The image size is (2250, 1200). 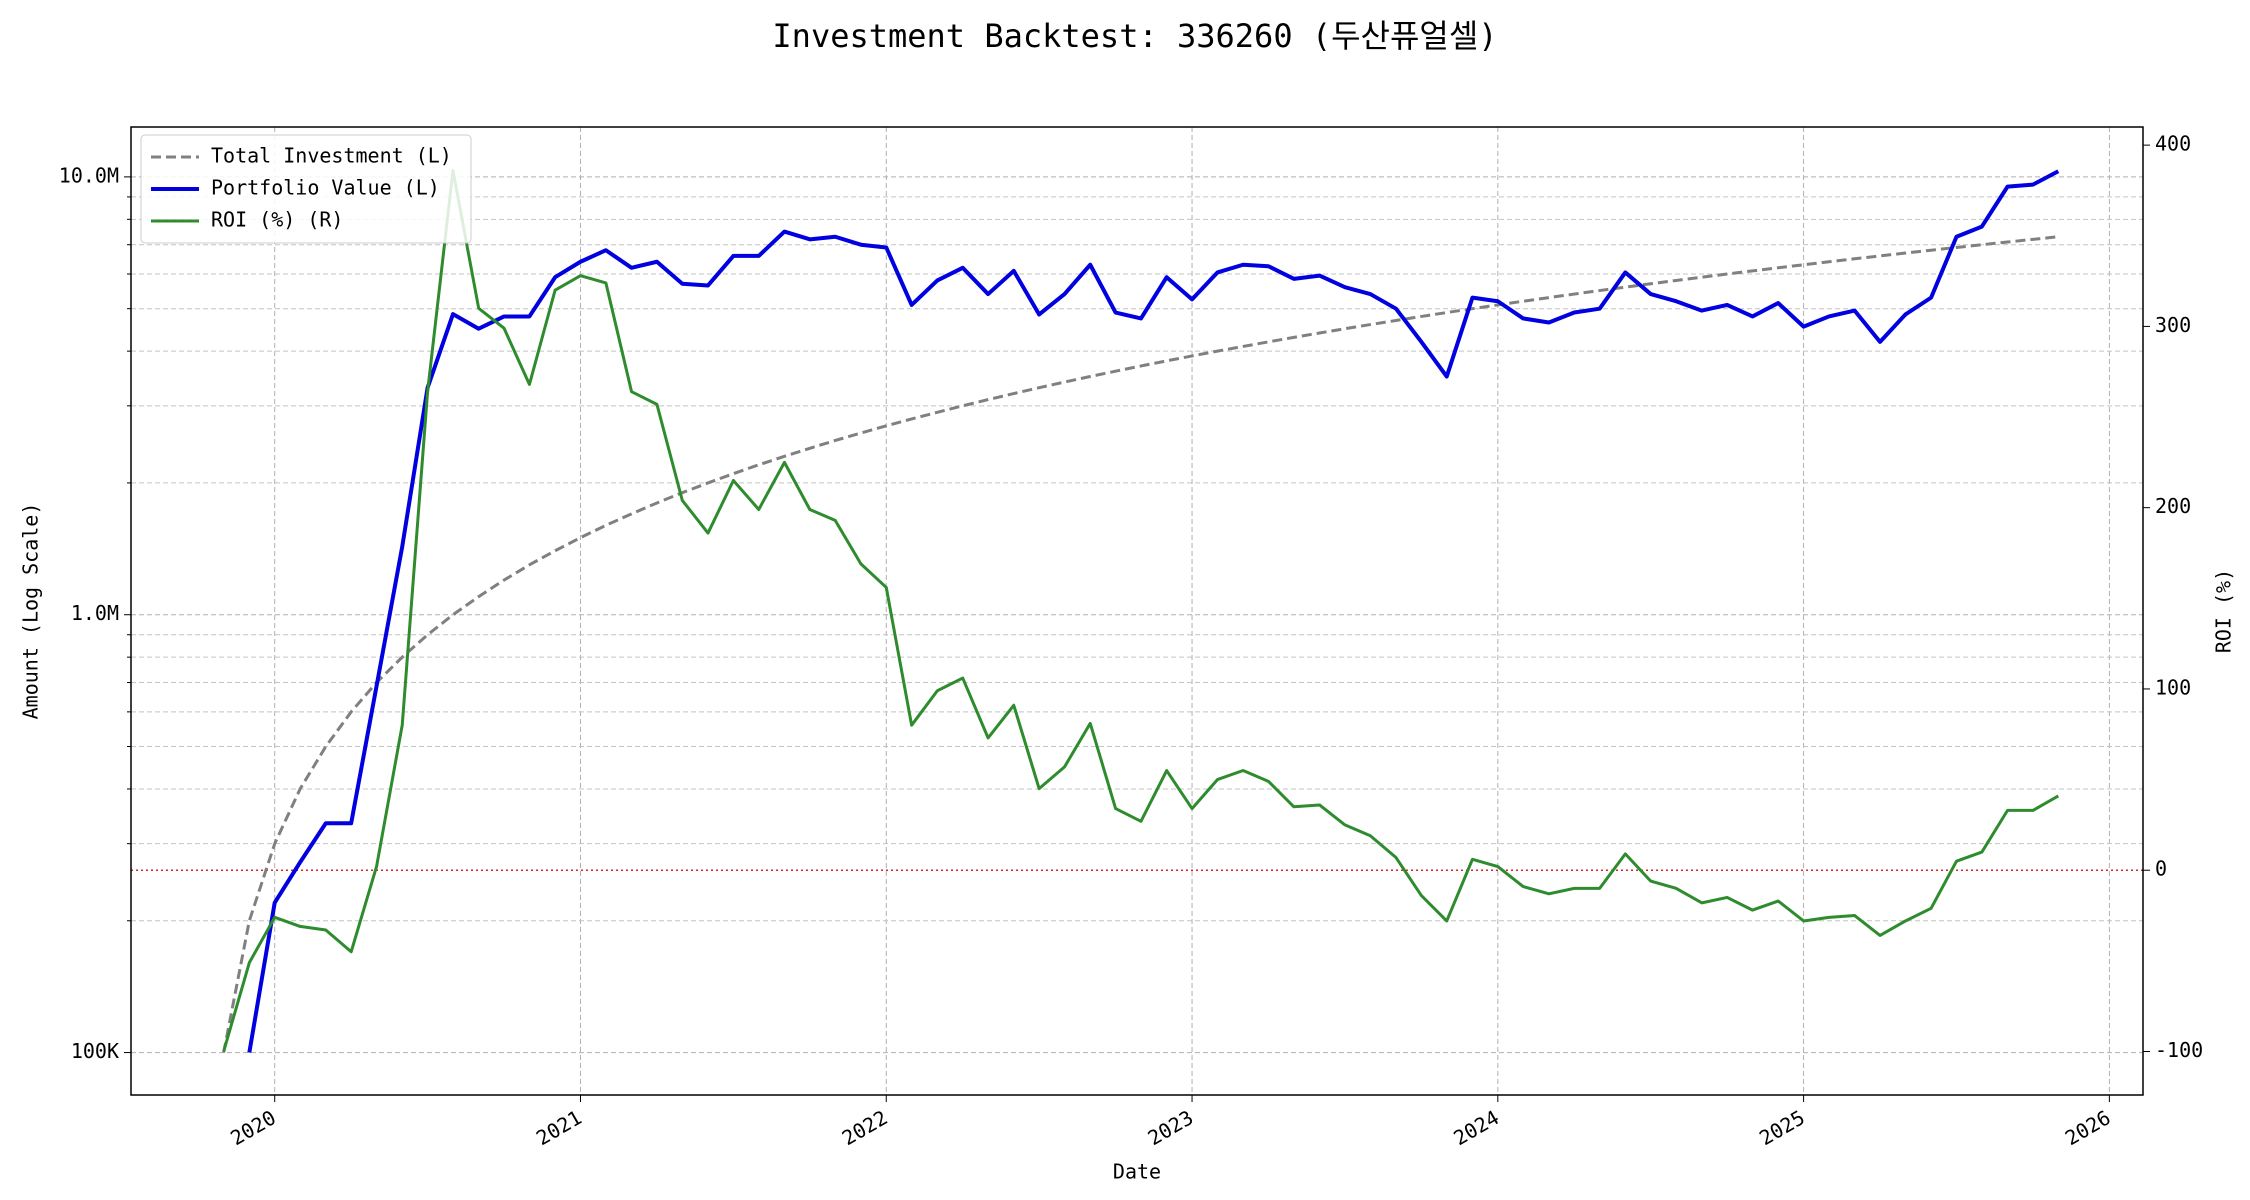 I want to click on y2-axis-label: ROI (%), so click(x=2224, y=611).